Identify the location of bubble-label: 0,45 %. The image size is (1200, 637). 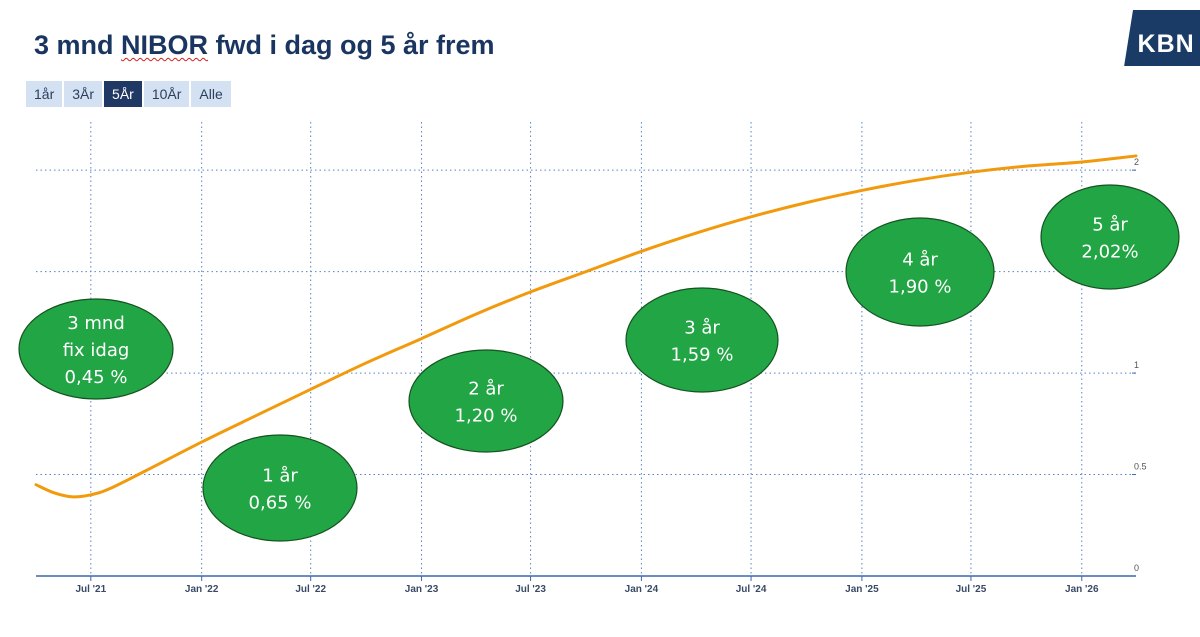
(96, 377).